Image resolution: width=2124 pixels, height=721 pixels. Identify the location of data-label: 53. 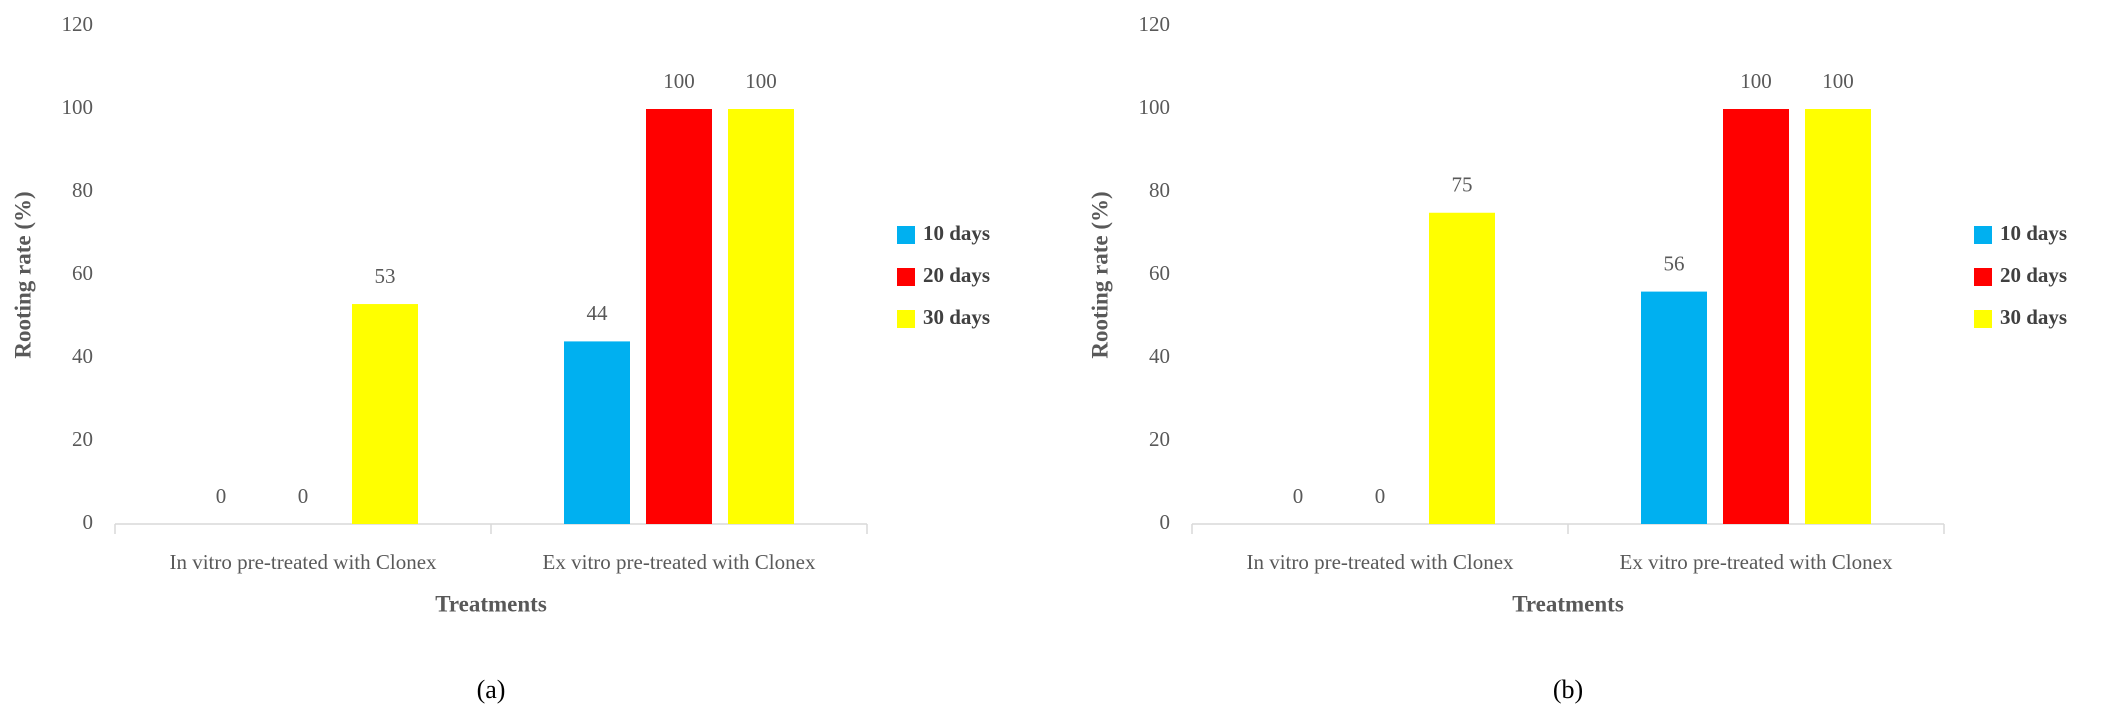
(385, 276).